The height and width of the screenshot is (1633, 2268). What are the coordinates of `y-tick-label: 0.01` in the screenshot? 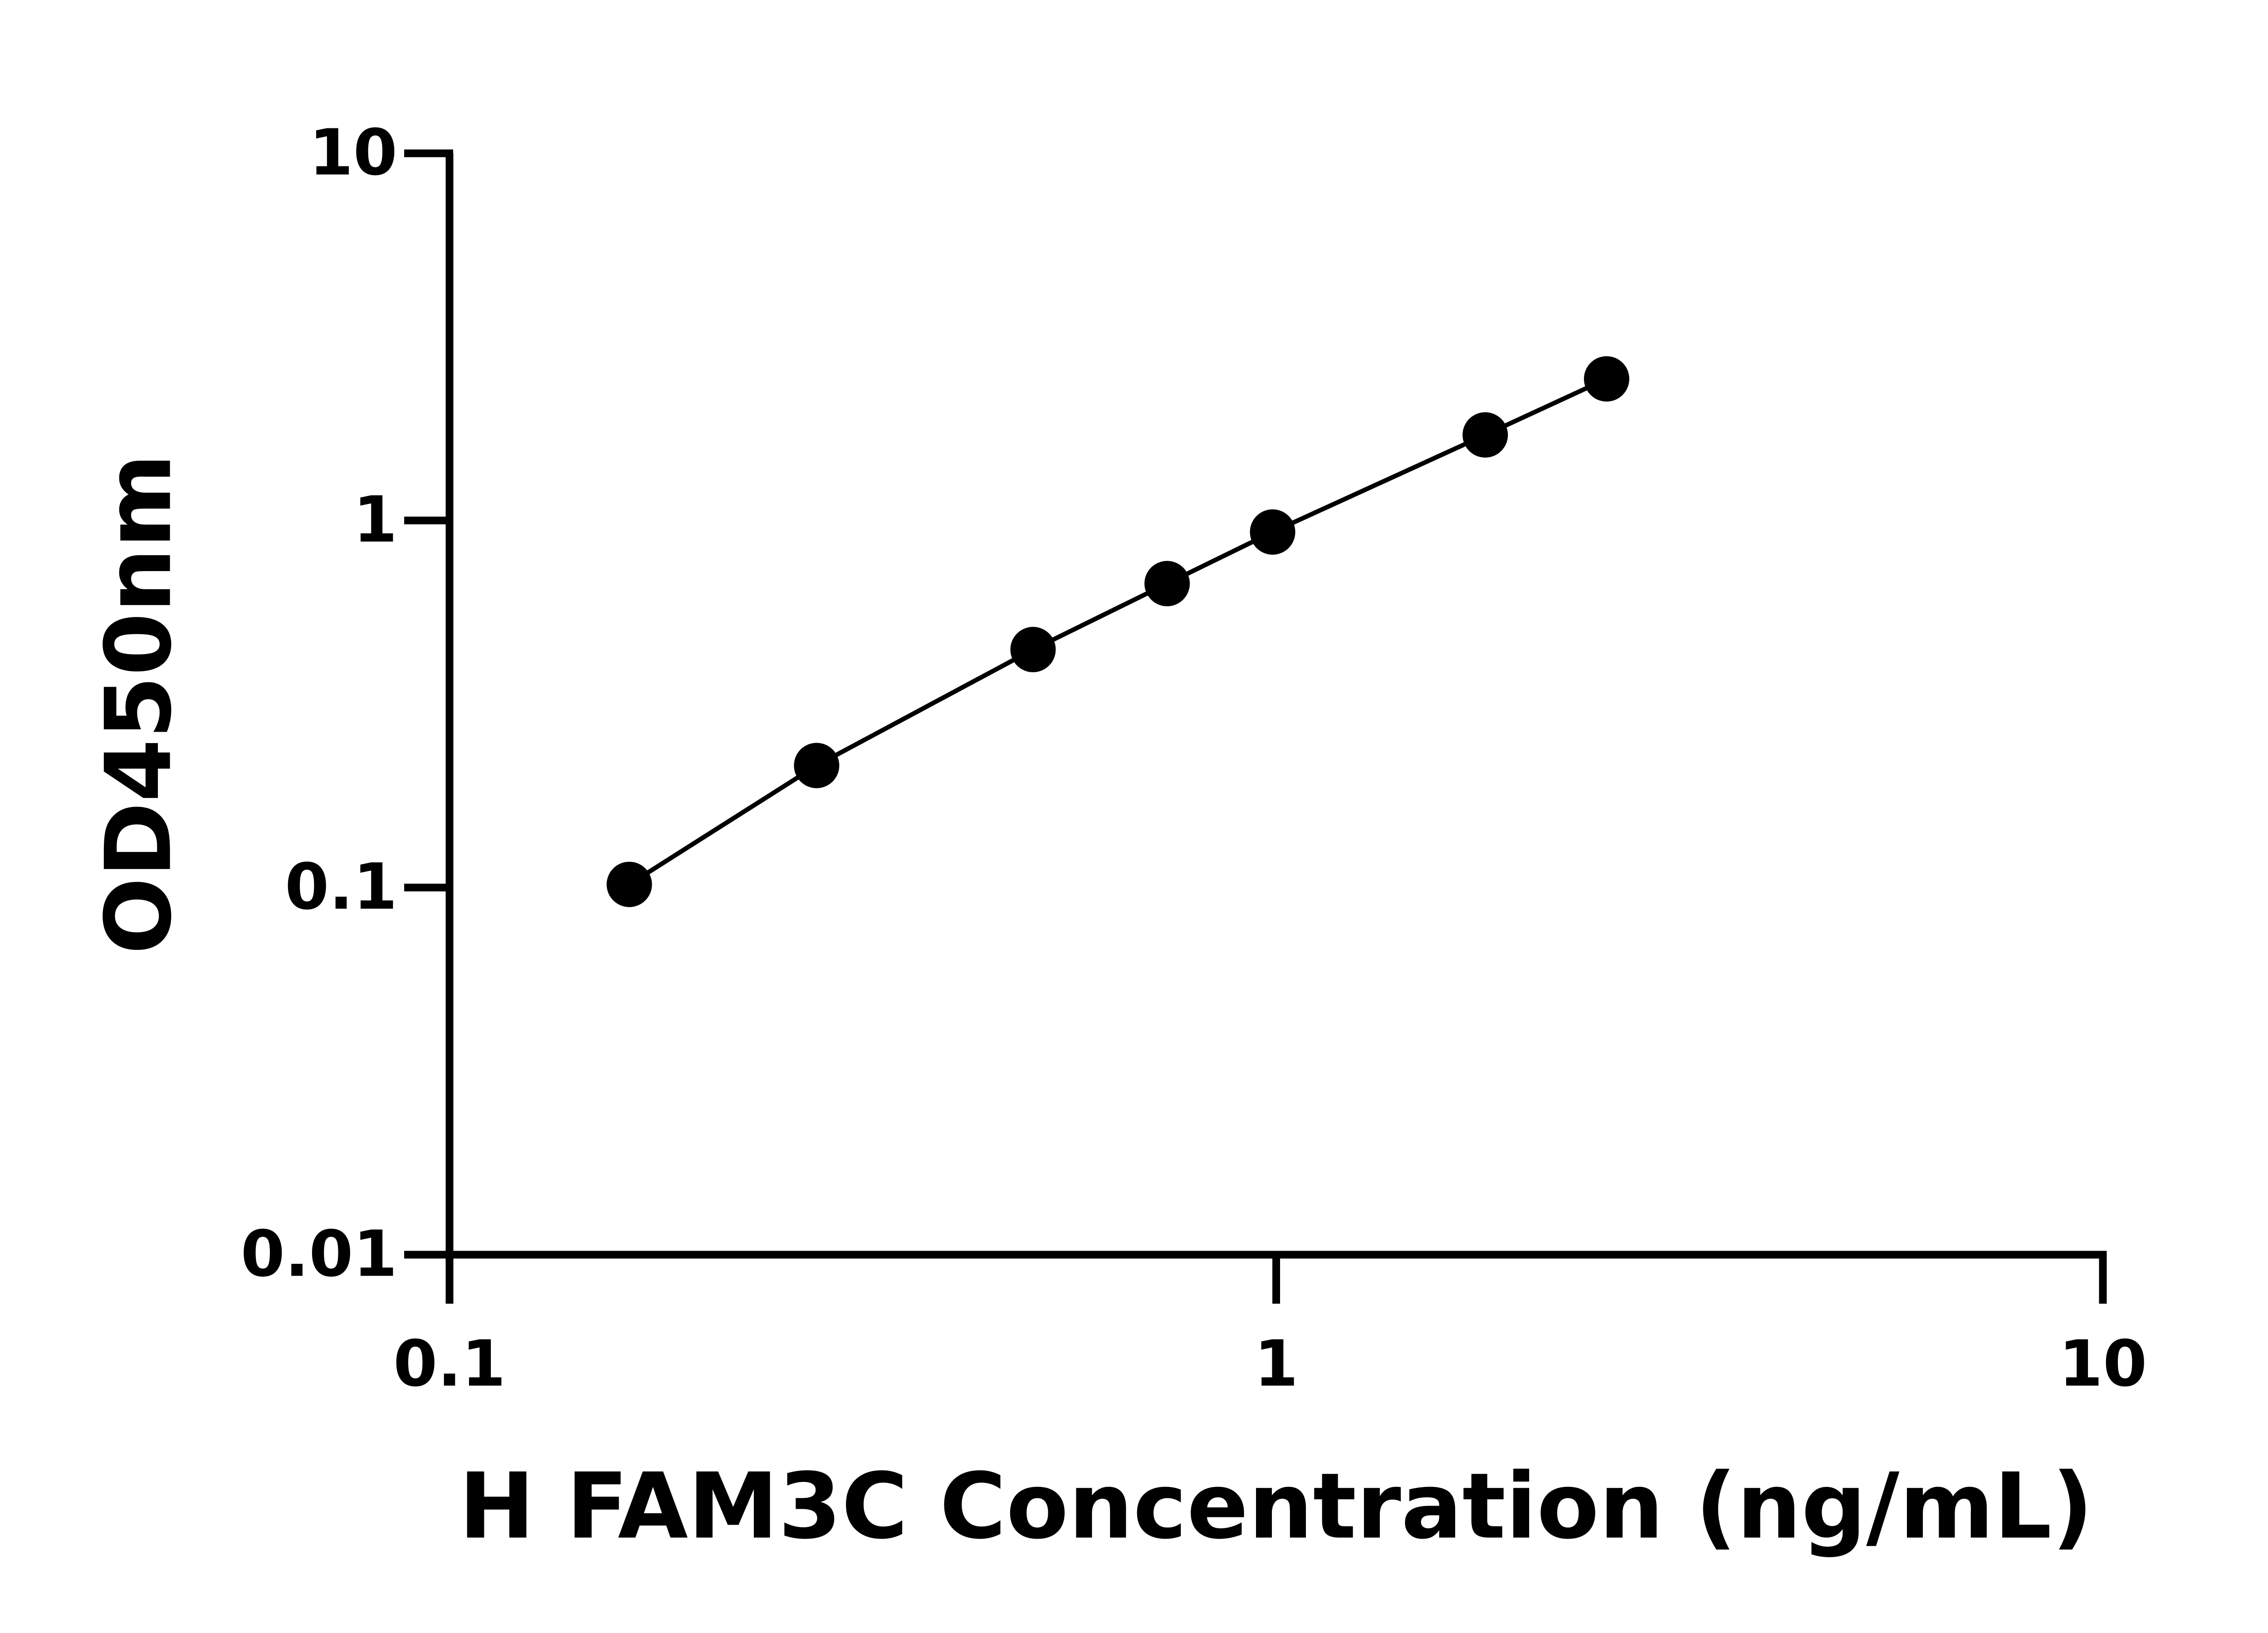 It's located at (319, 1254).